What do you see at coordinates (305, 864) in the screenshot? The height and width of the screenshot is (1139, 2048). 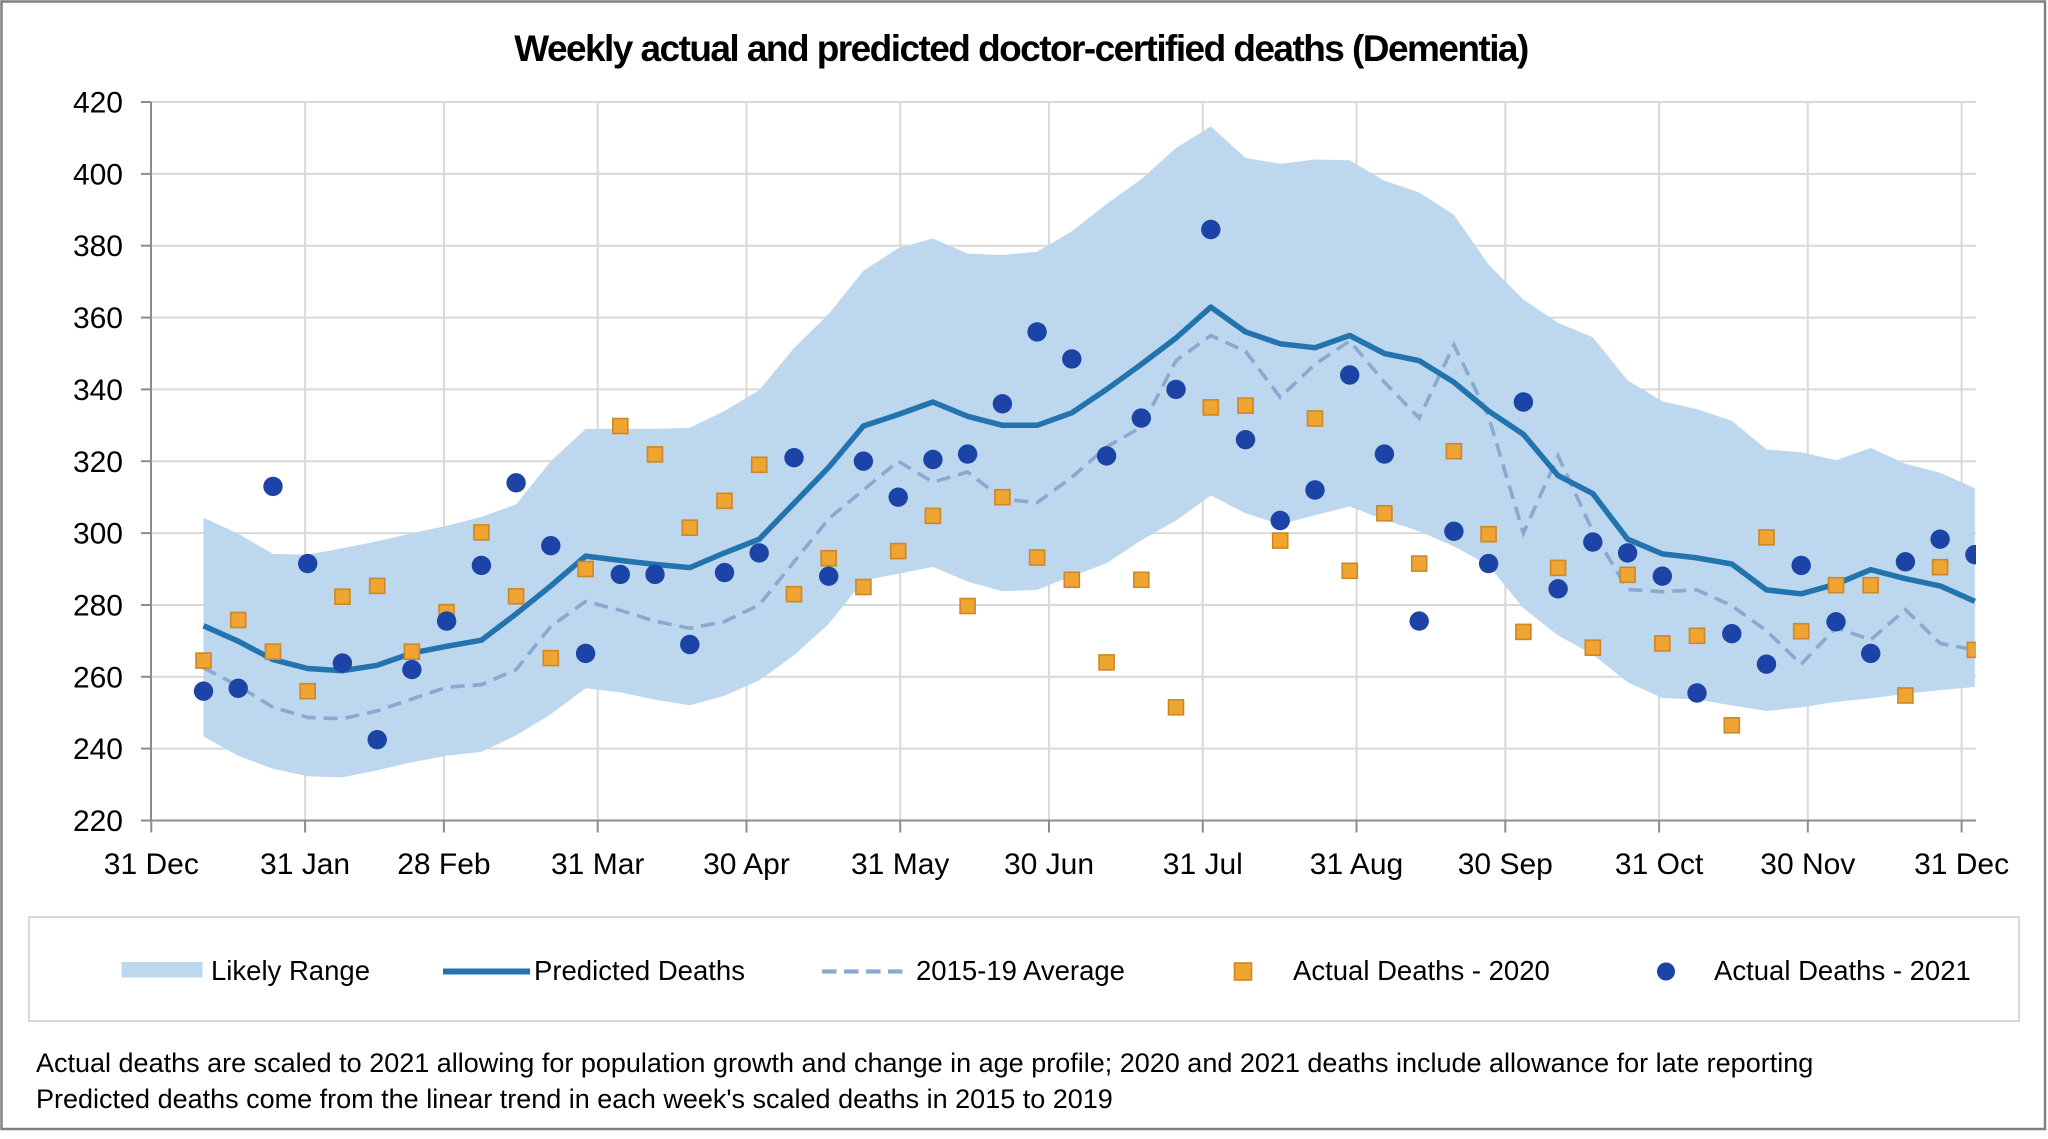 I see `svg-text: 31 Jan` at bounding box center [305, 864].